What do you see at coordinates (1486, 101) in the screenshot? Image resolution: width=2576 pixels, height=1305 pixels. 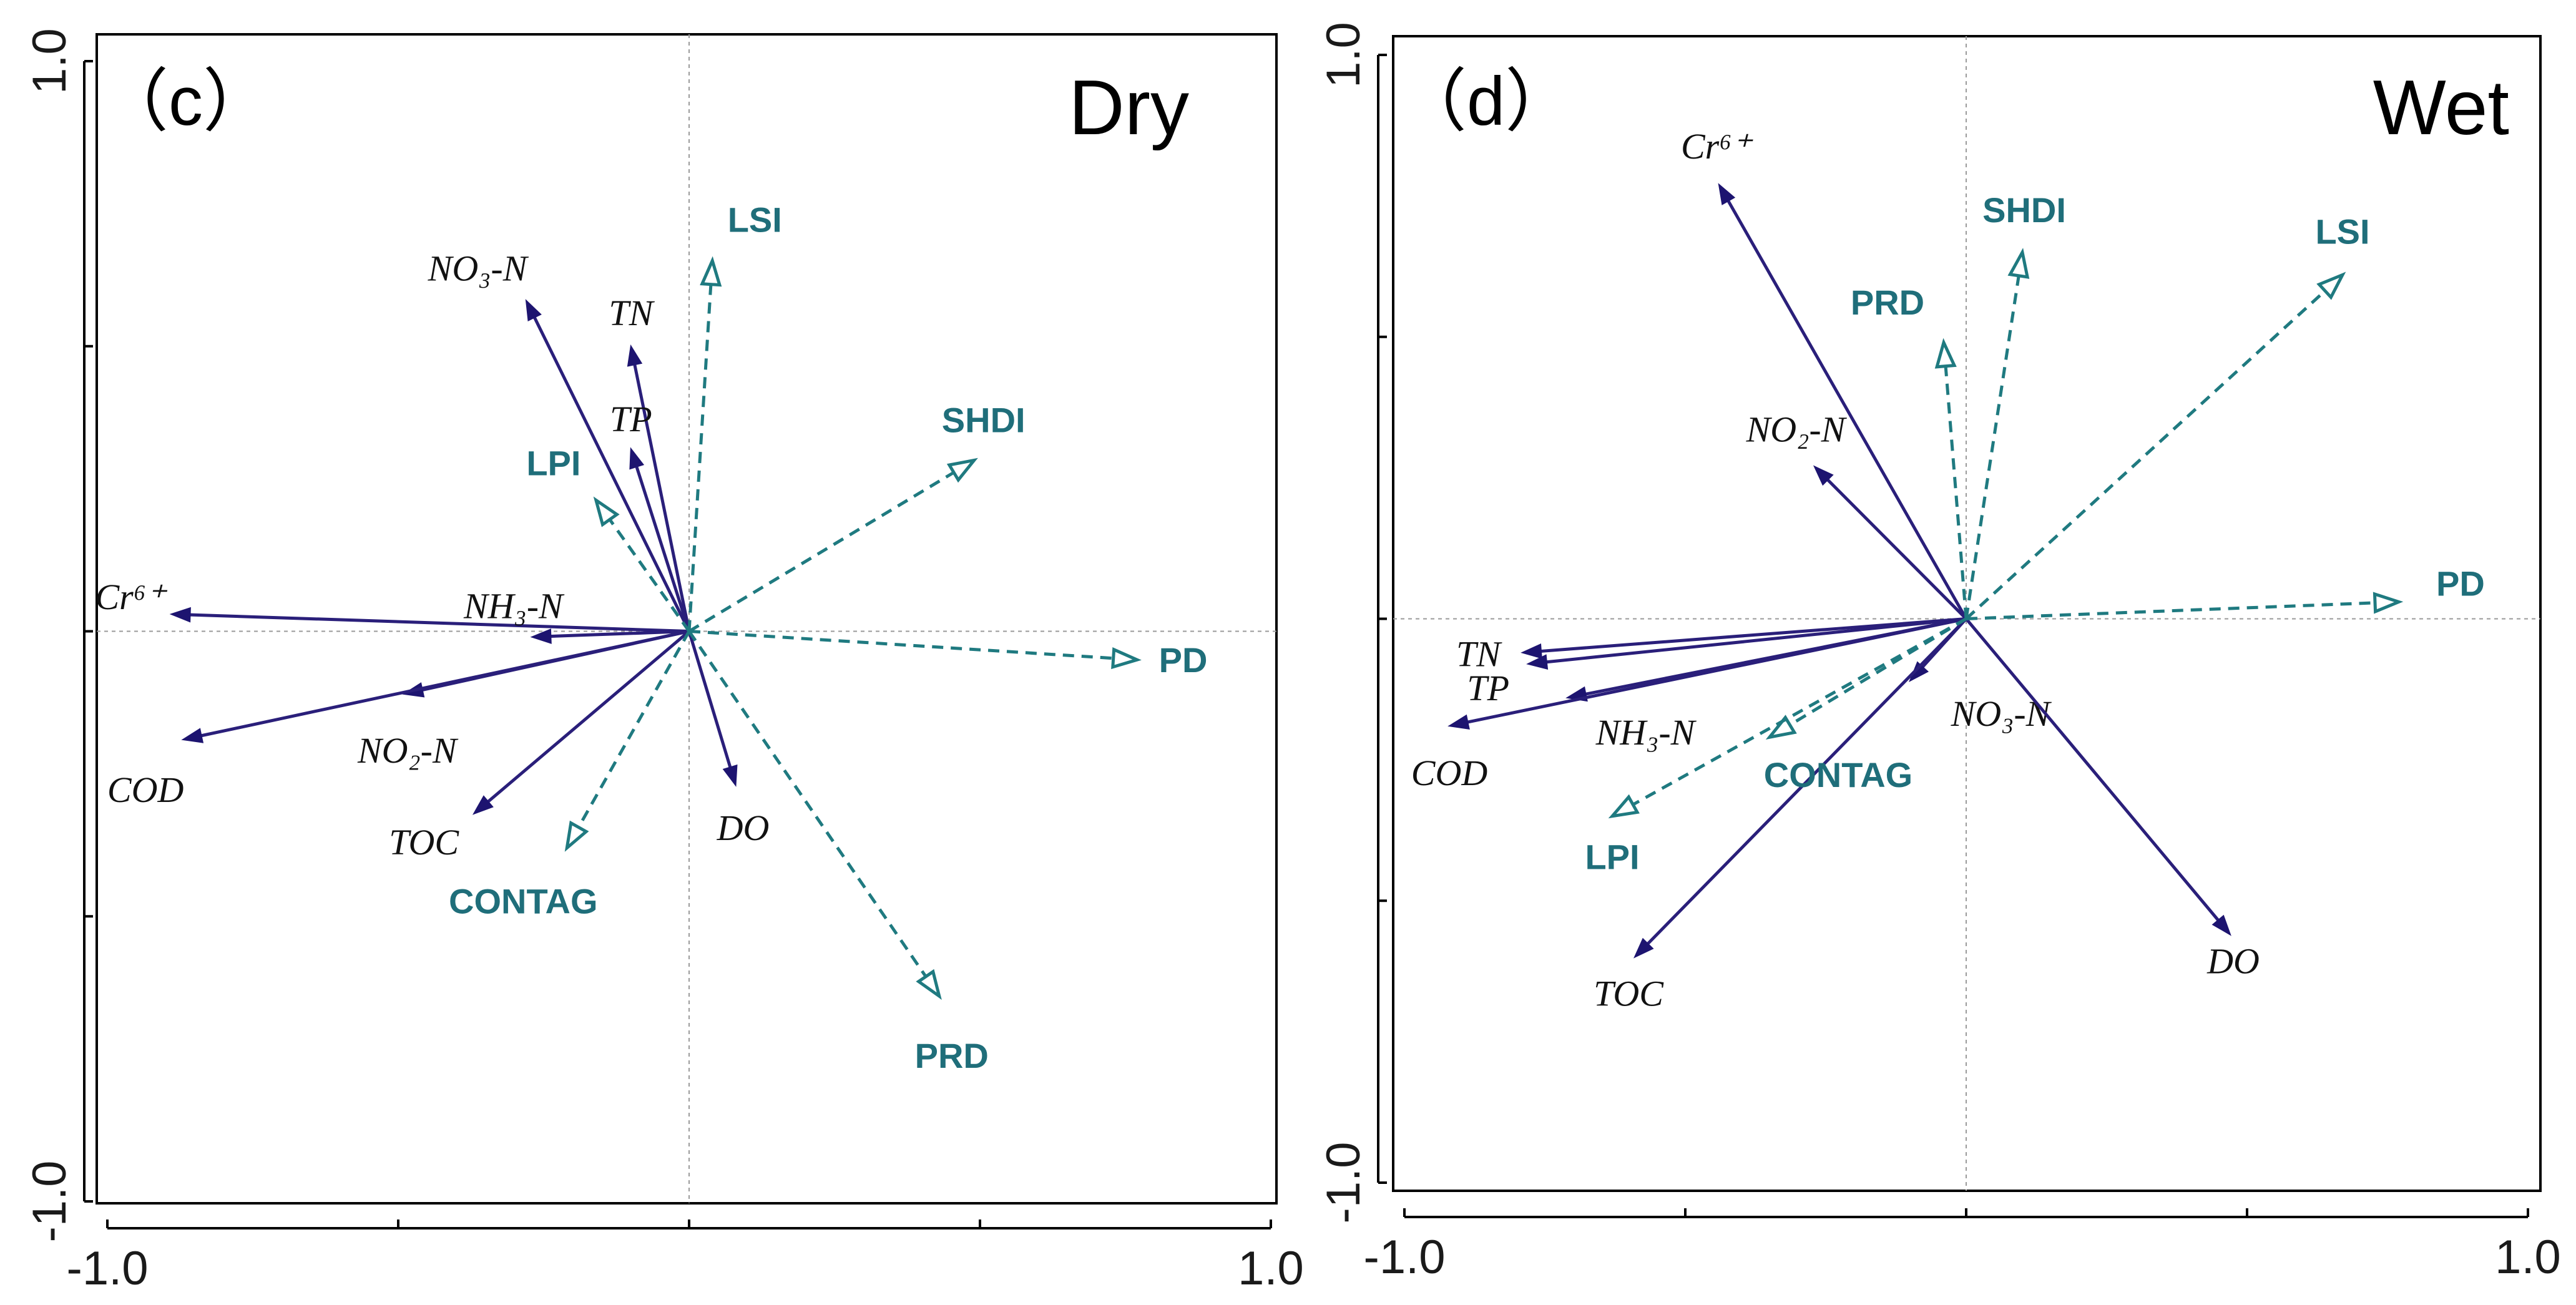 I see `panel-label: （d）` at bounding box center [1486, 101].